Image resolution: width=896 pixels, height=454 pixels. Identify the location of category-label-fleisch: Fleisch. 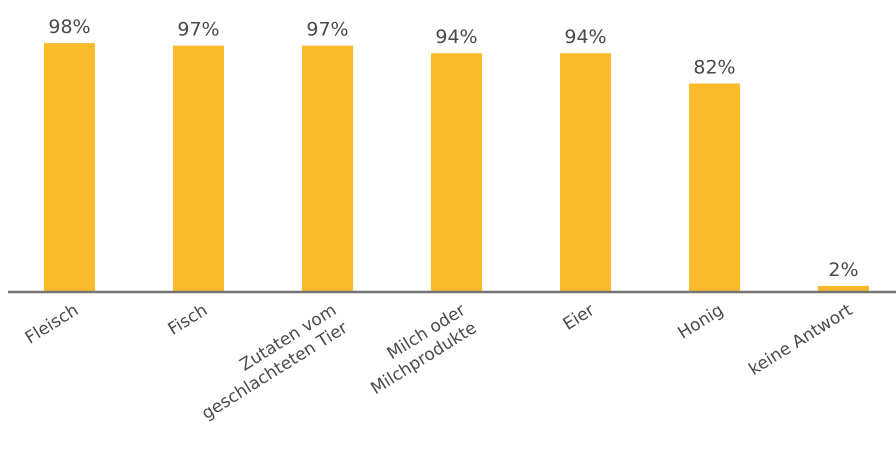
(52, 324).